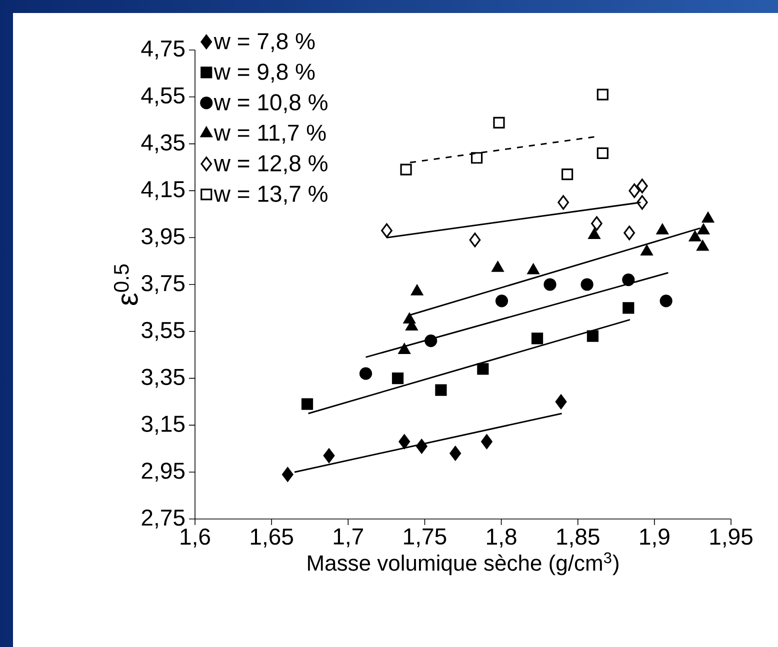  I want to click on y-tick-label: 2,75, so click(163, 518).